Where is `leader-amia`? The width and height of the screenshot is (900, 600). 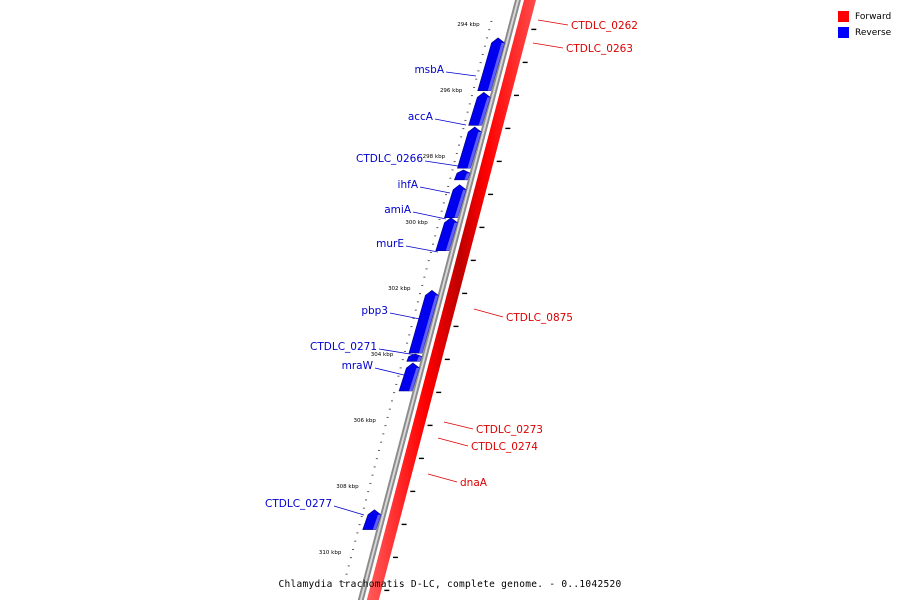
leader-amia is located at coordinates (429, 215).